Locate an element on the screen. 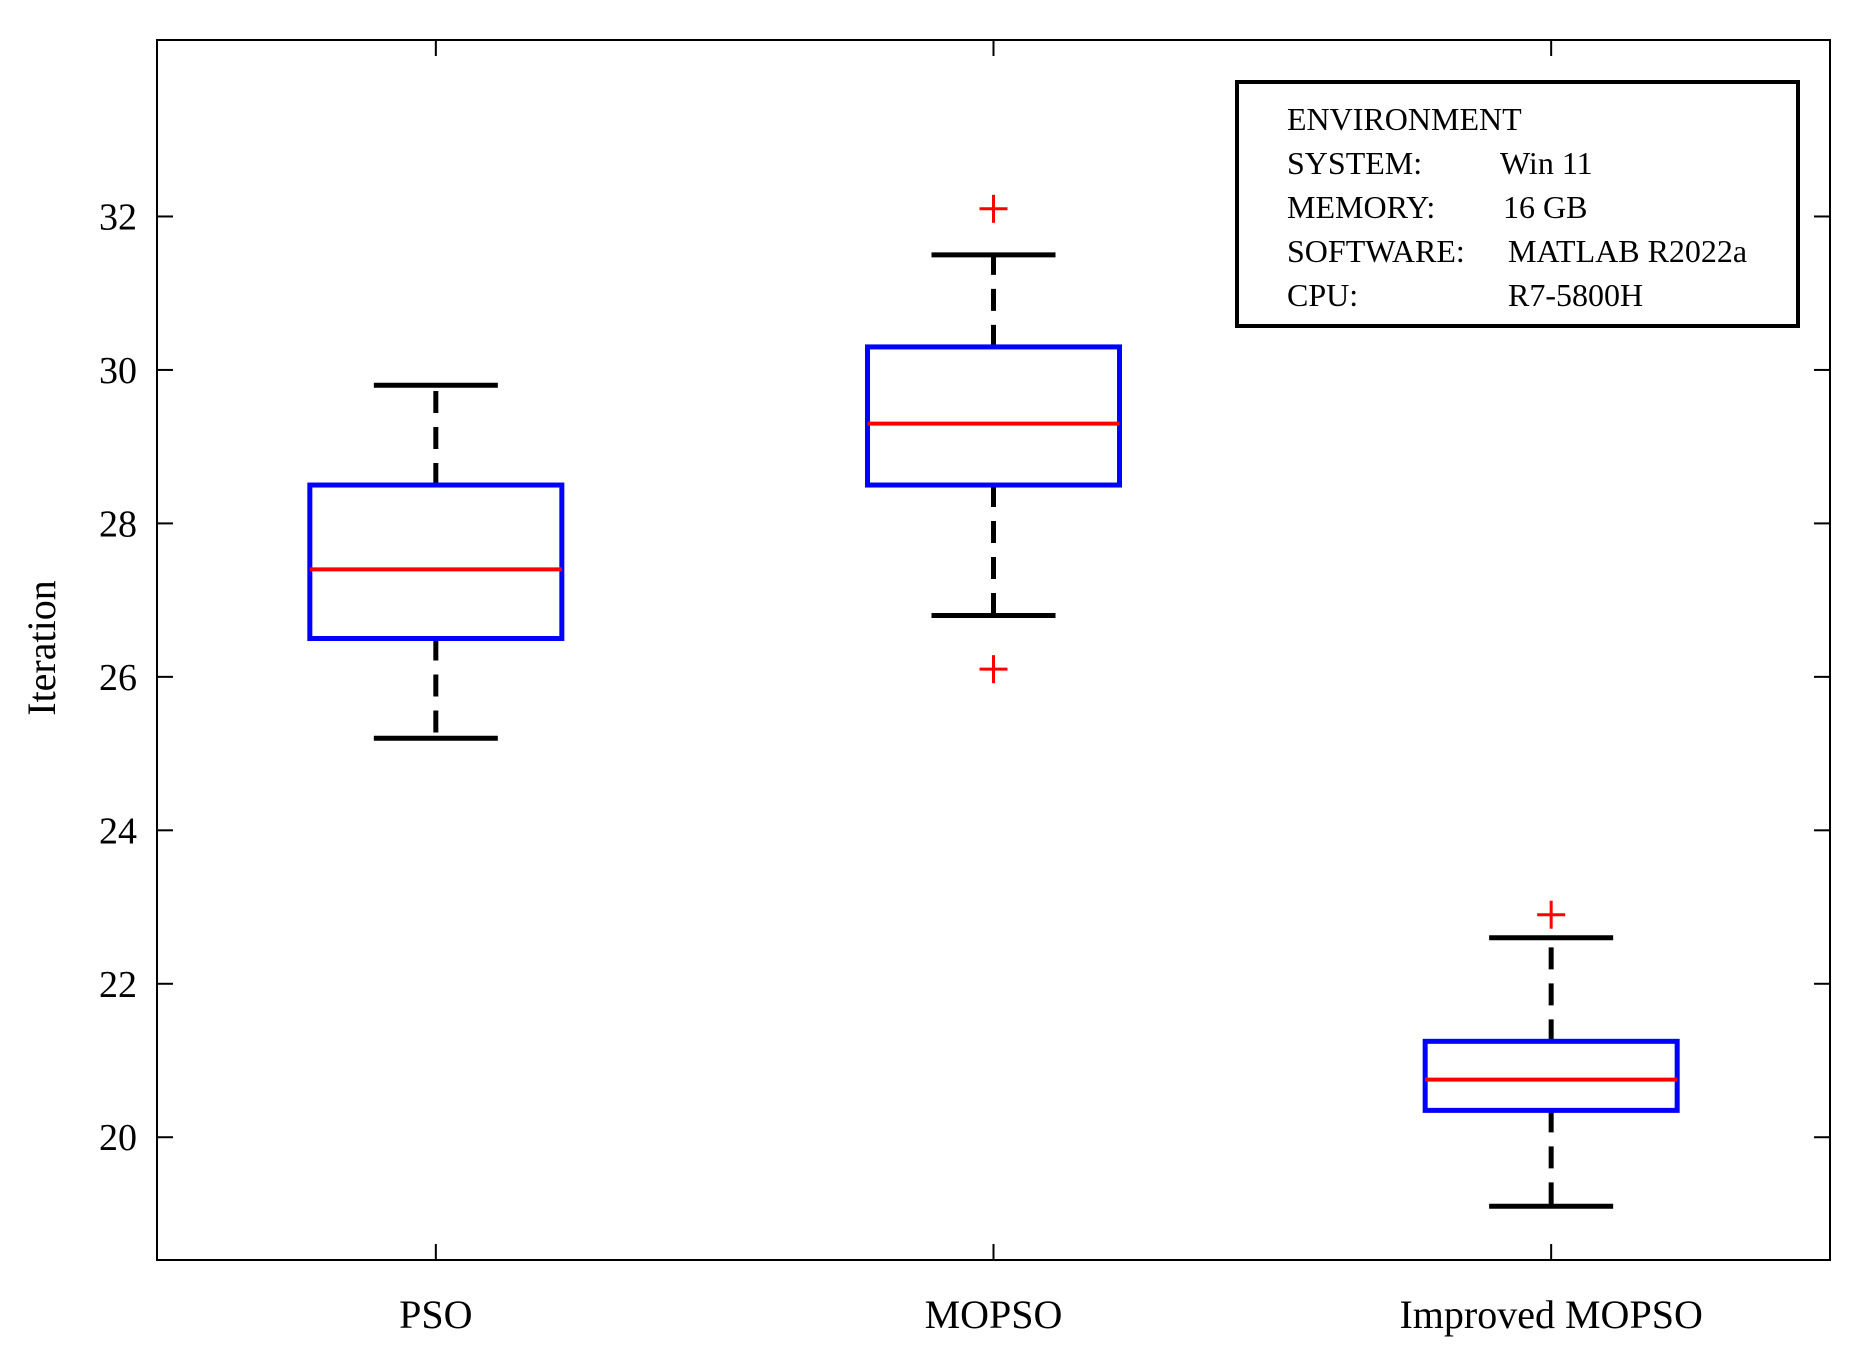 The image size is (1861, 1358). y-tick-label: 30 is located at coordinates (118, 371).